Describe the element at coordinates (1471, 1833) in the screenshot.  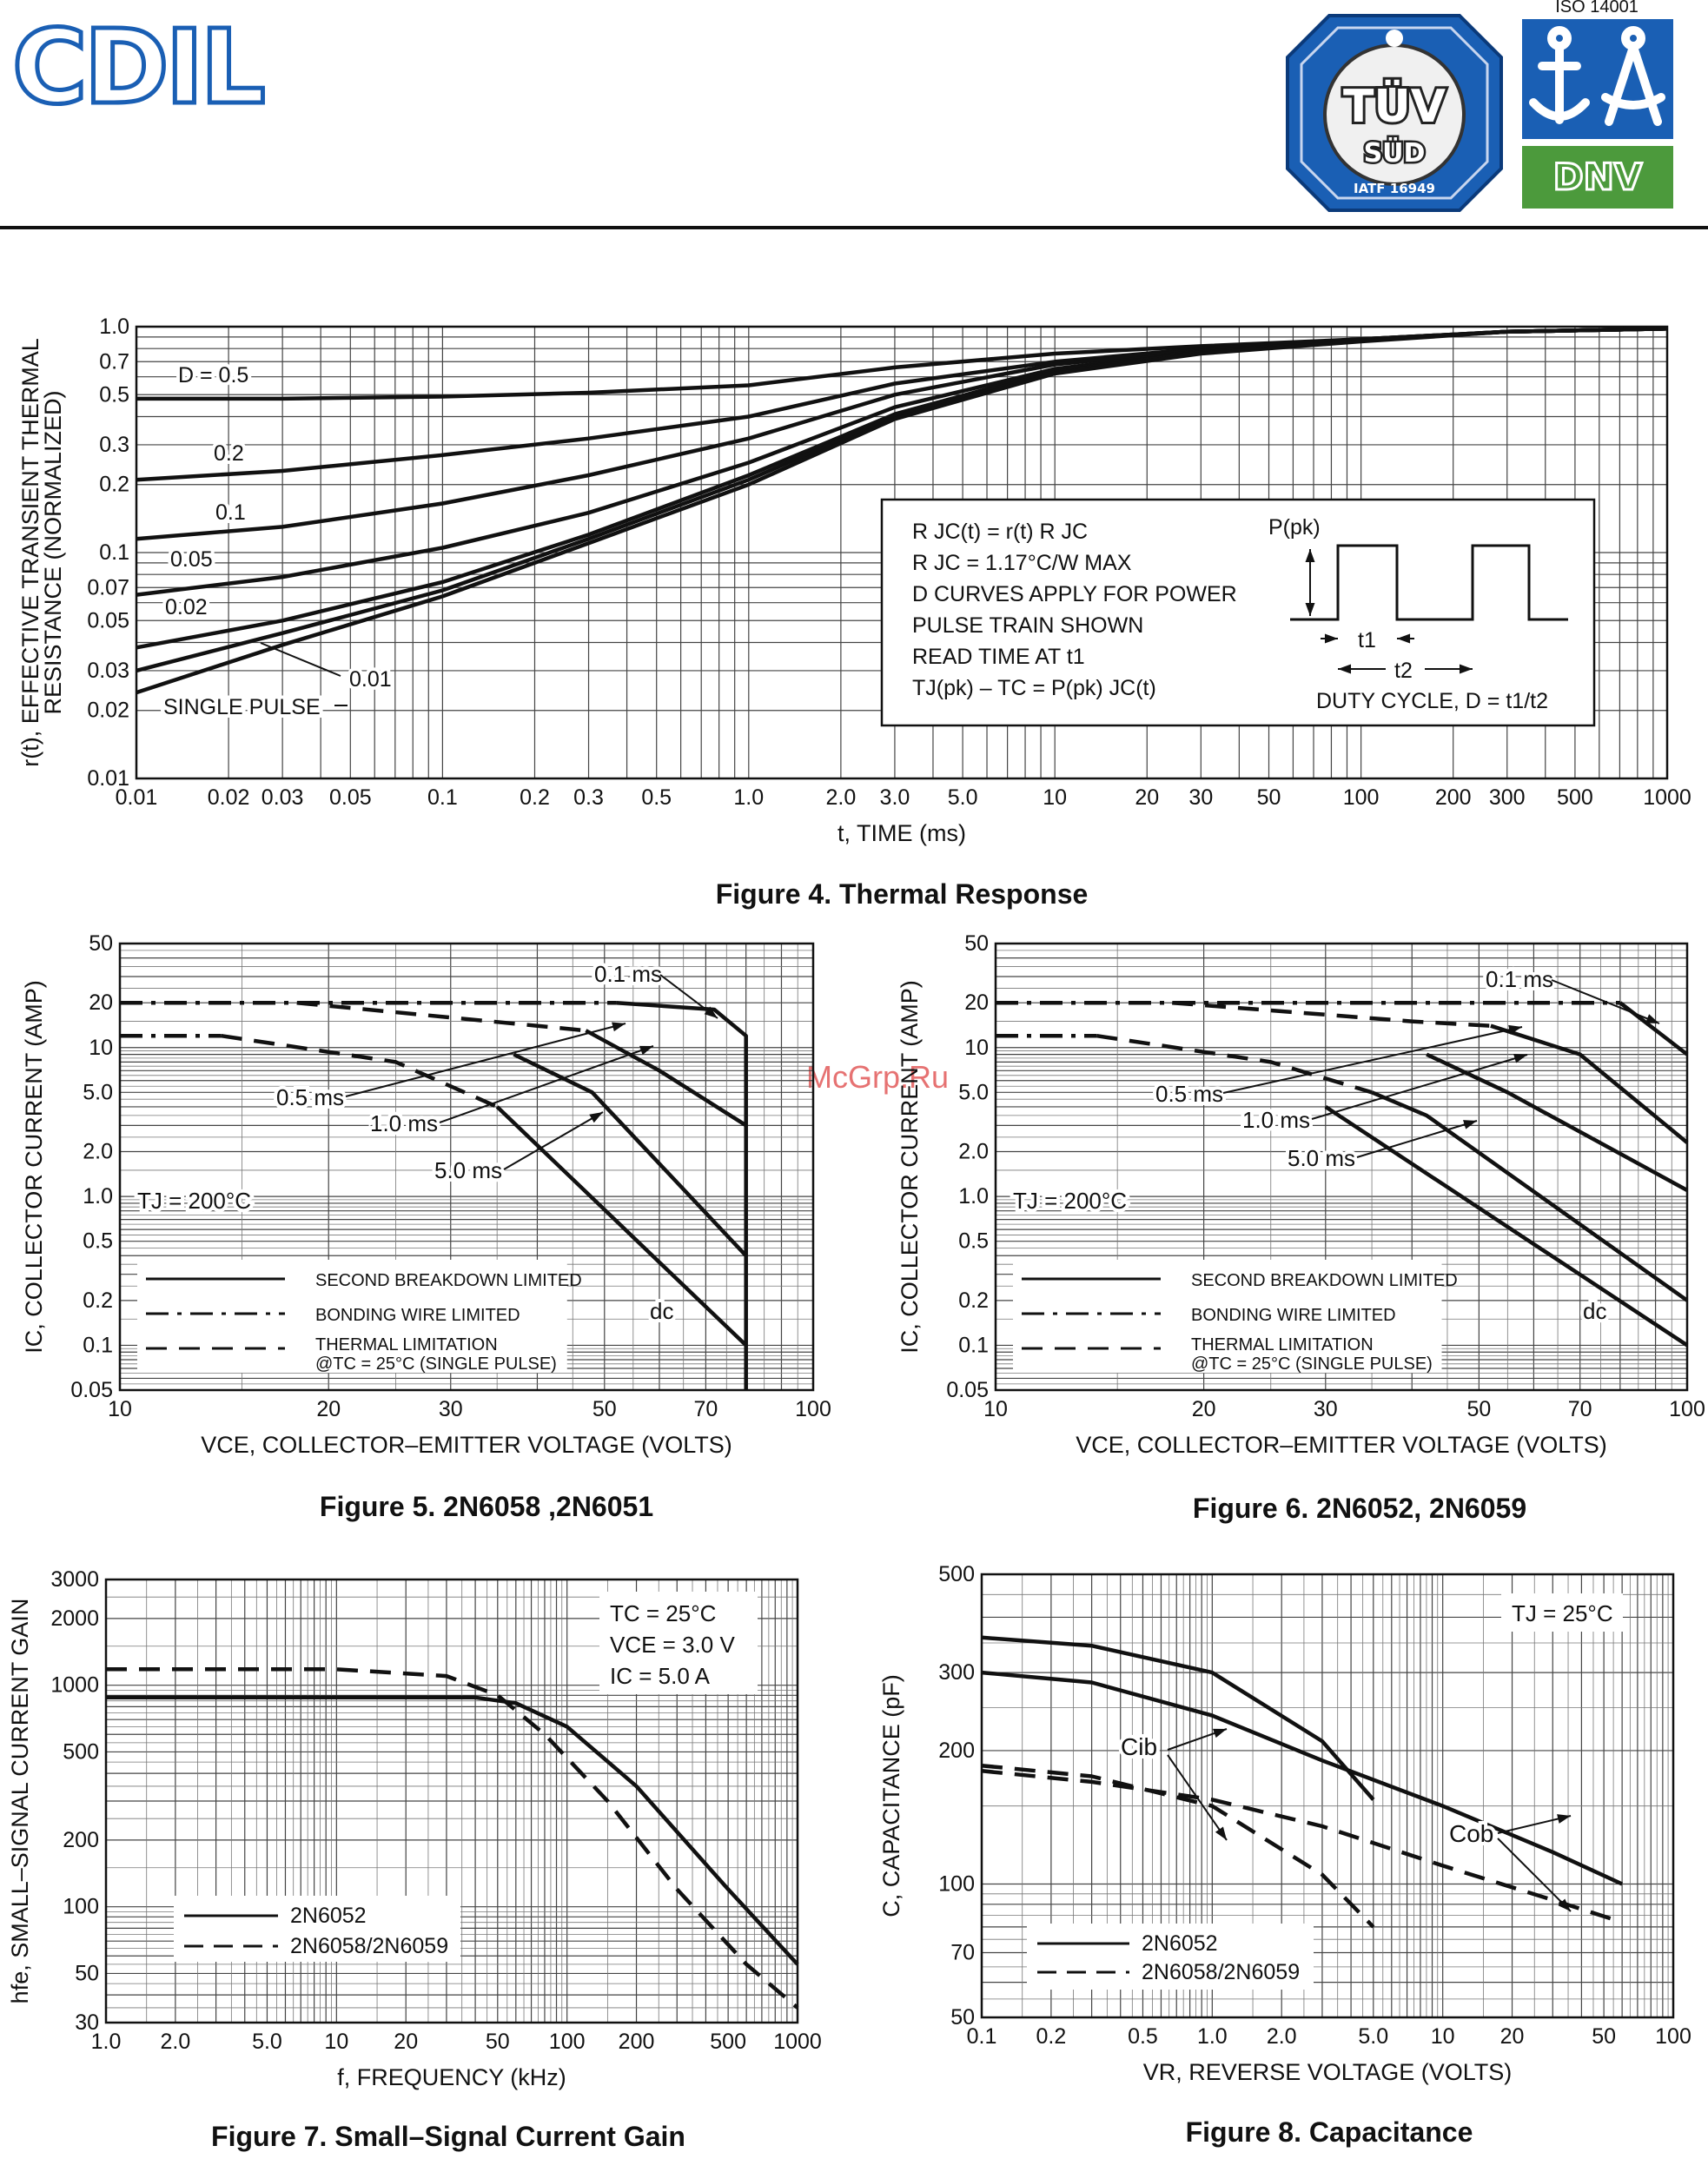
I see `curve-label: Cob` at that location.